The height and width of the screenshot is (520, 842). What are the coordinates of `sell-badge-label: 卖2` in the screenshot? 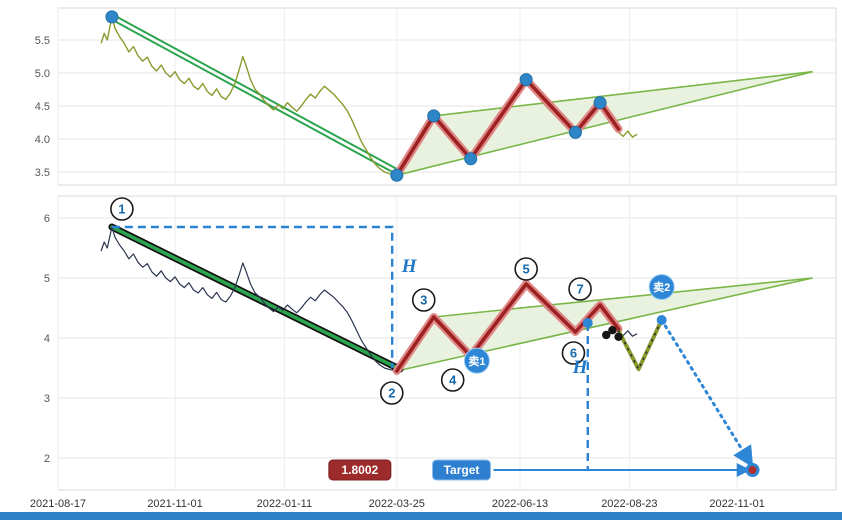 It's located at (661, 287).